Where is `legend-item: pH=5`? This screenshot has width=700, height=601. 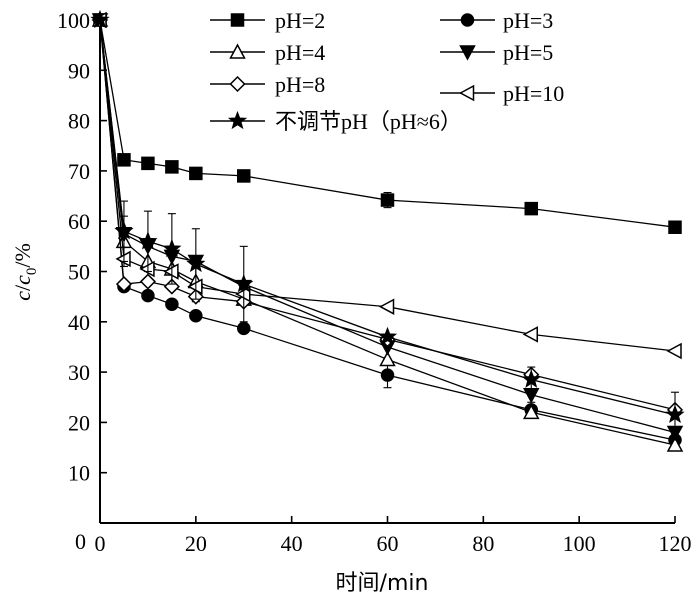 legend-item: pH=5 is located at coordinates (496, 52).